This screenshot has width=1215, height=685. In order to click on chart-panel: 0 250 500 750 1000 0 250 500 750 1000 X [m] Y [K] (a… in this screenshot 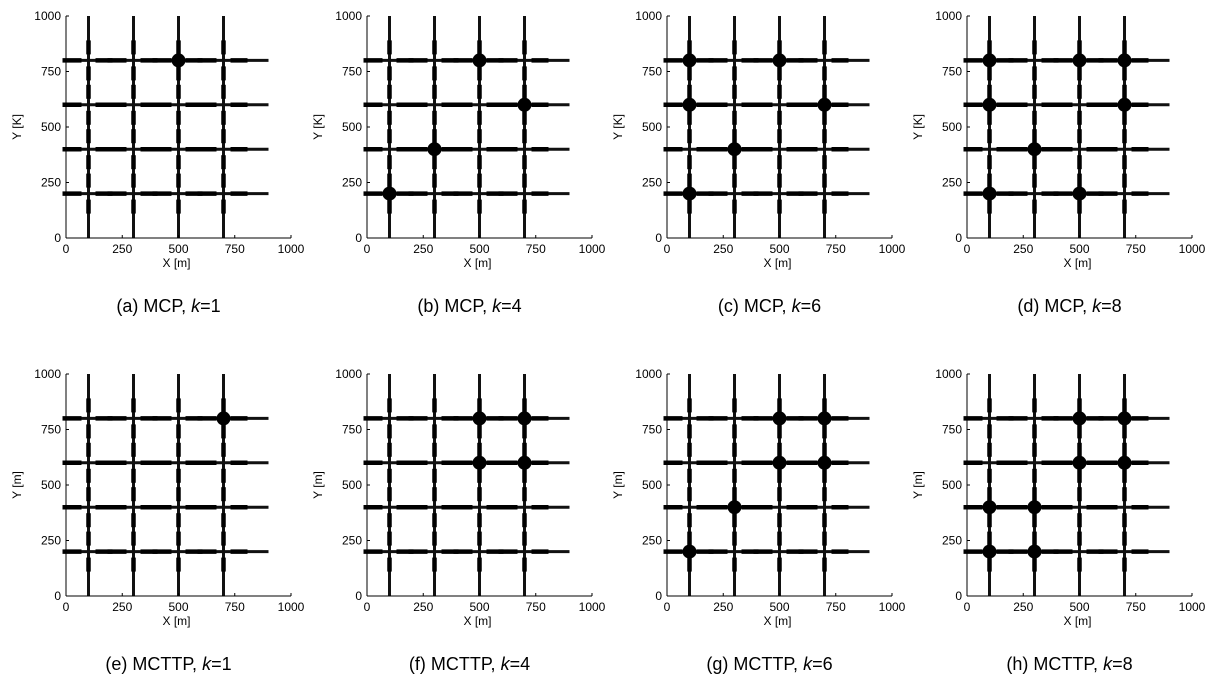, I will do `click(157, 162)`.